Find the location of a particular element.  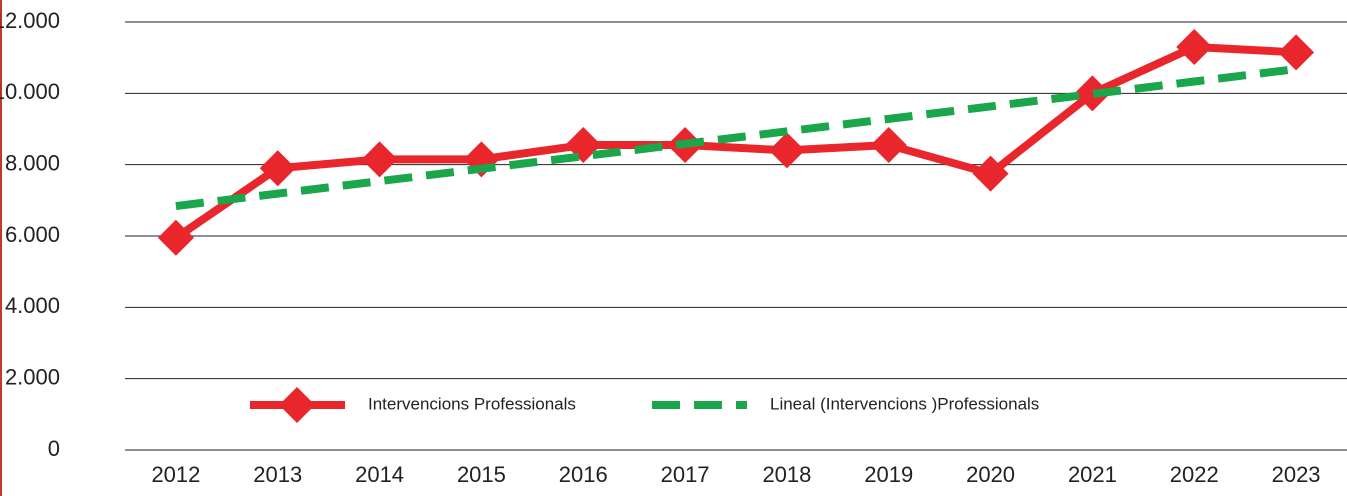

y-tick-label: 6.000 is located at coordinates (32, 234).